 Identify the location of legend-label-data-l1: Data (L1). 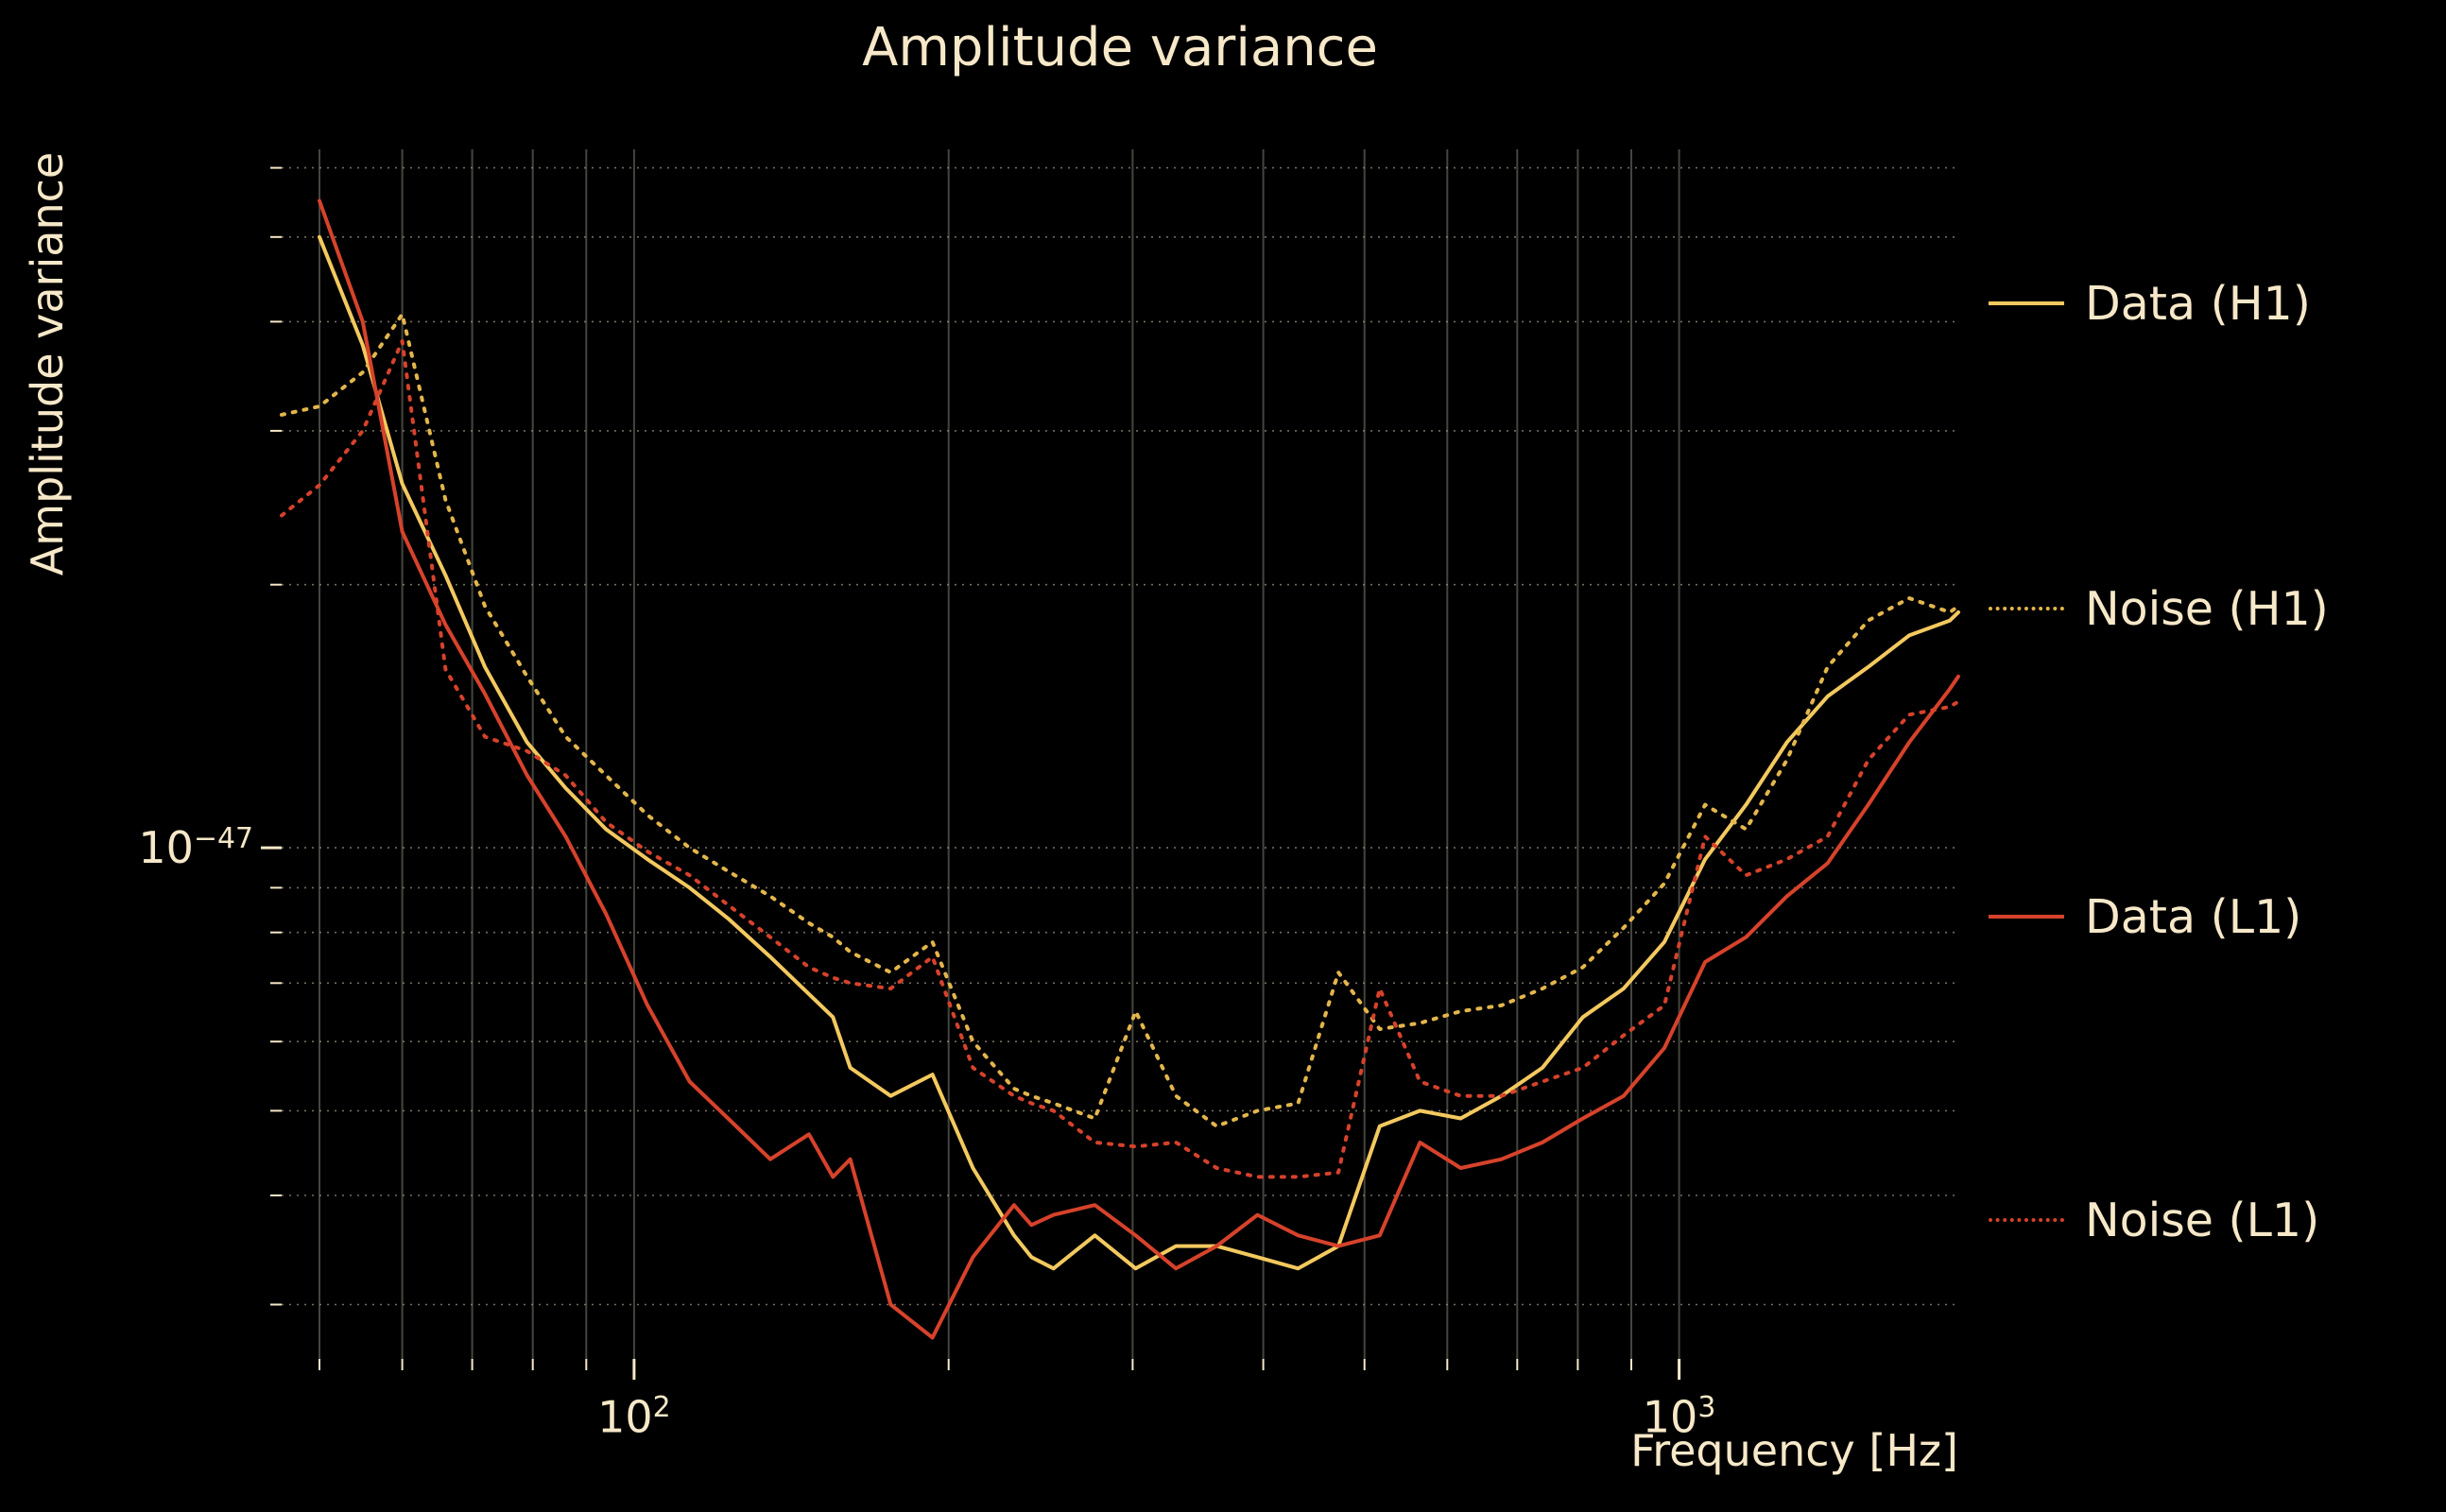
(2193, 916).